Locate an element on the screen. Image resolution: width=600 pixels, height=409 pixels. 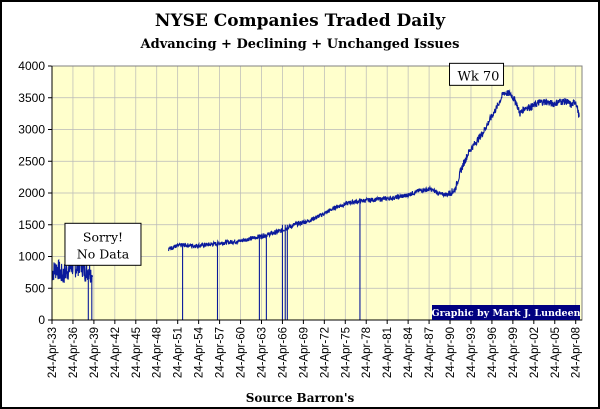
credit-box is located at coordinates (506, 312).